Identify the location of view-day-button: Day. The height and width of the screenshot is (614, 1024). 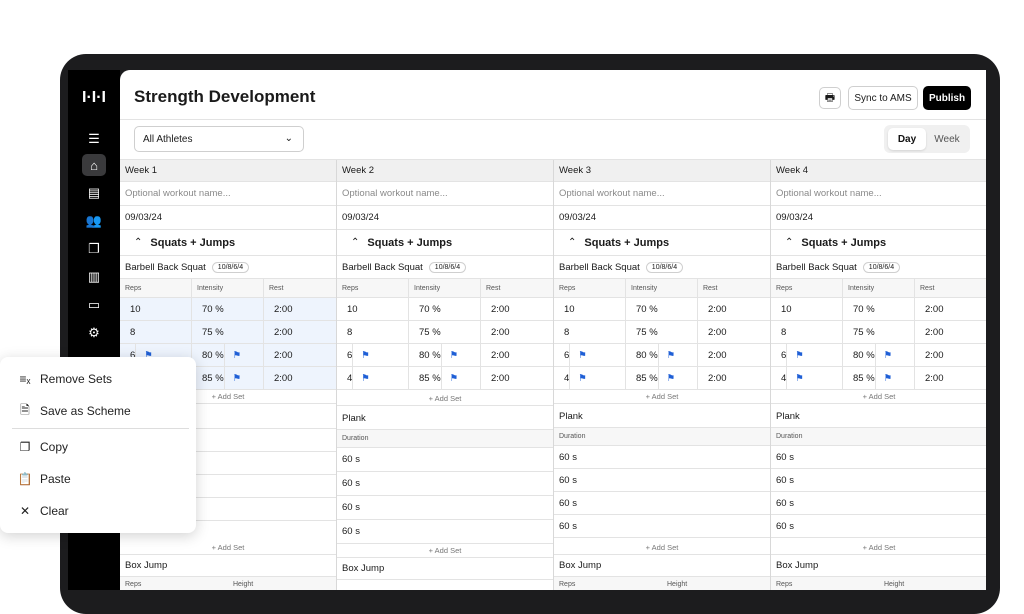
(907, 139).